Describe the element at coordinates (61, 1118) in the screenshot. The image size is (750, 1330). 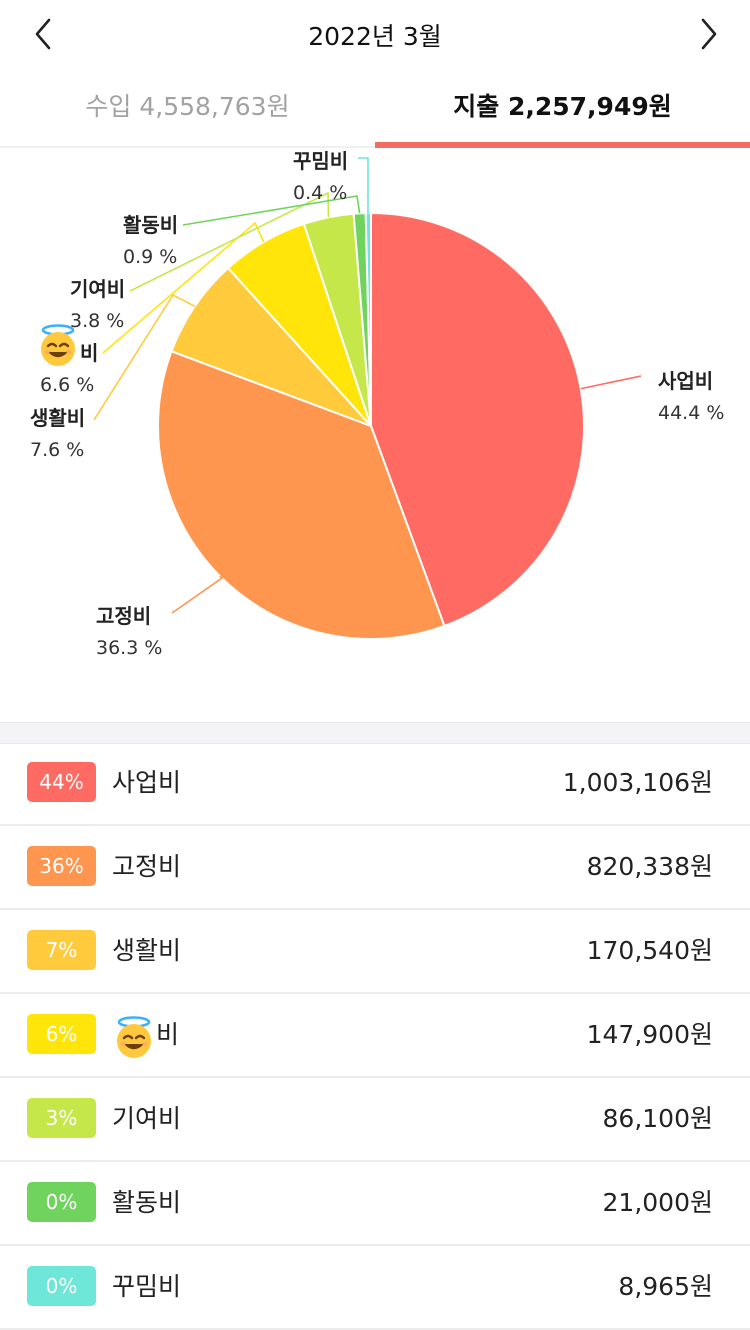
I see `percent-badge: 3%` at that location.